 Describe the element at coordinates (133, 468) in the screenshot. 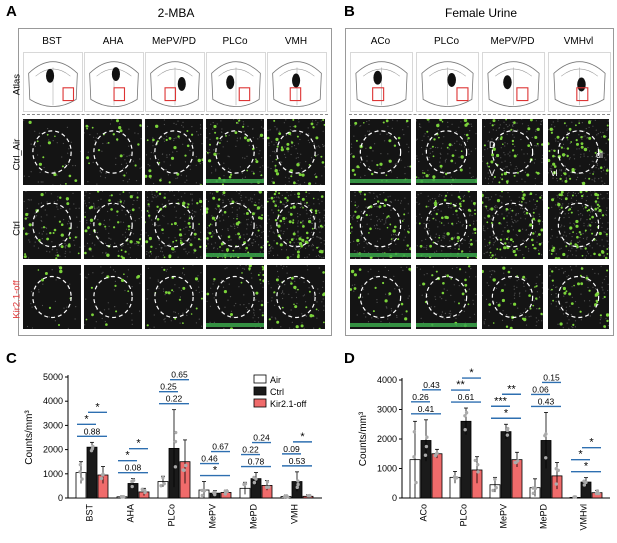

I see `significance-label: 0.08` at that location.